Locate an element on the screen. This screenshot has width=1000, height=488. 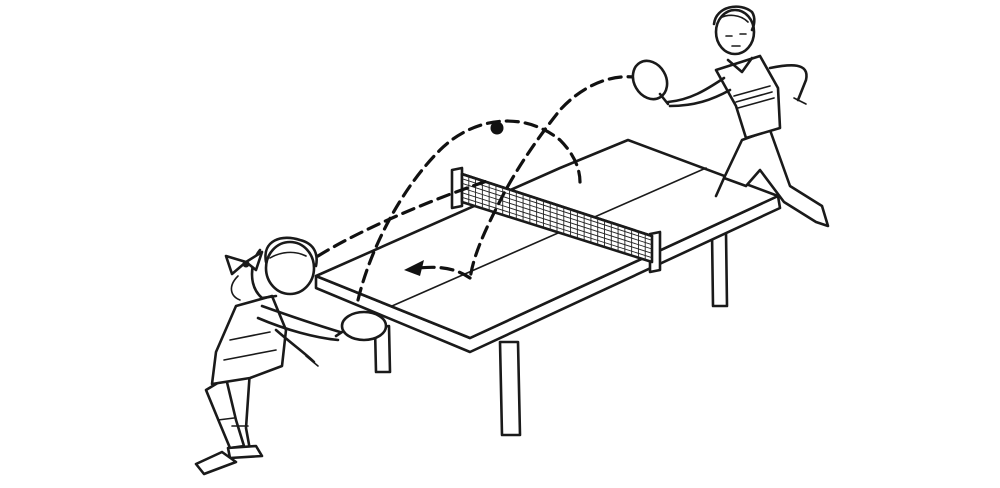
table-net is located at coordinates (556, 220).